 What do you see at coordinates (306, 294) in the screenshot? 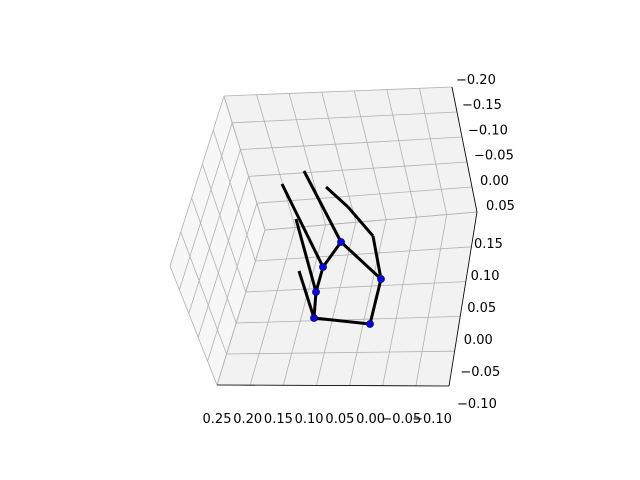
I see `bone-wrist-thumb_base` at bounding box center [306, 294].